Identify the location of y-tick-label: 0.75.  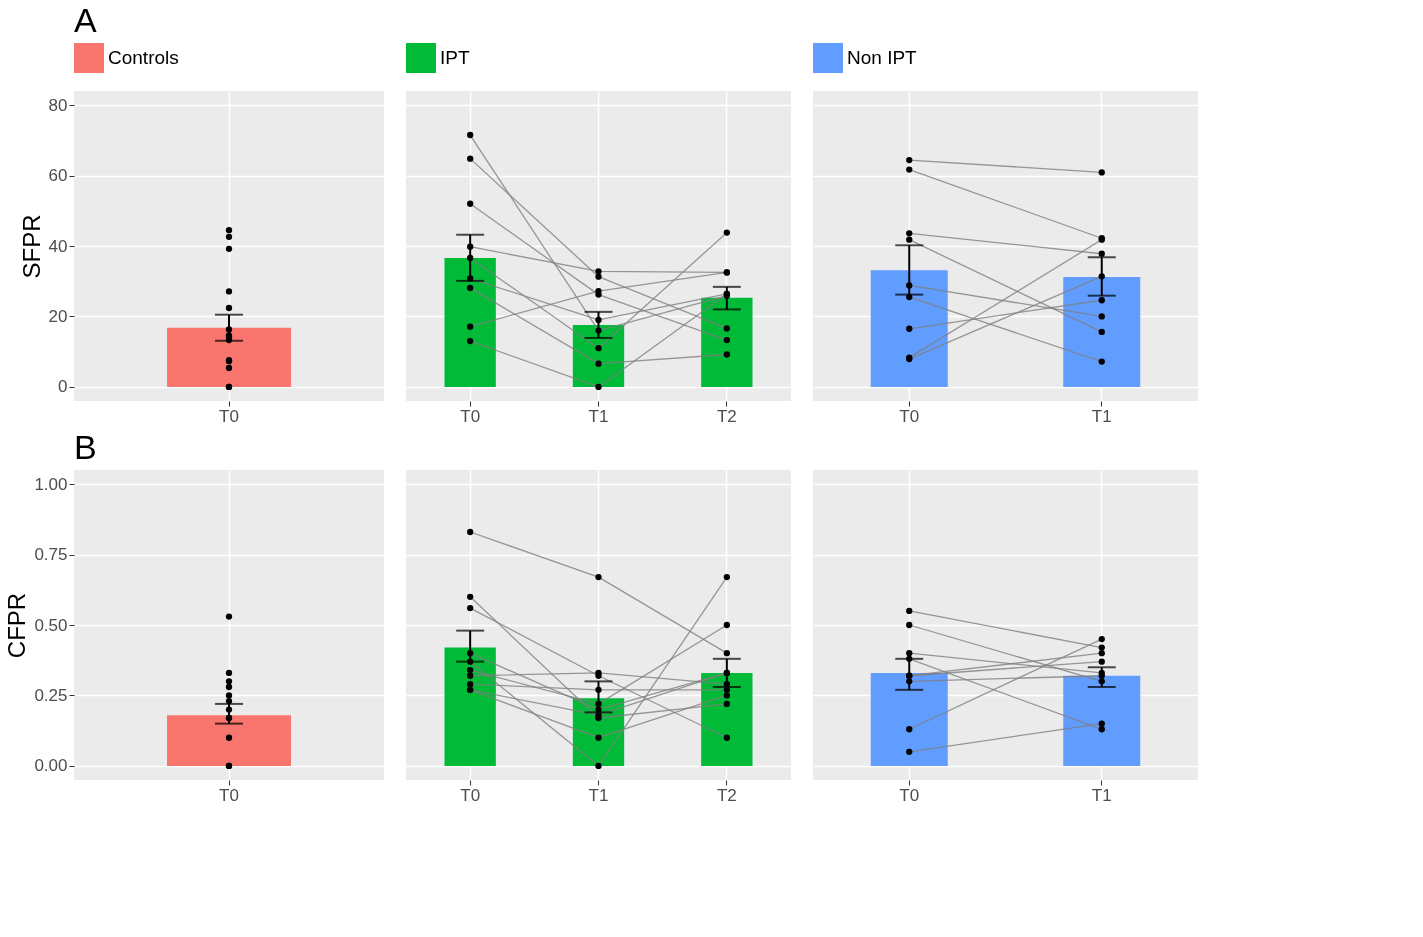
(51, 555).